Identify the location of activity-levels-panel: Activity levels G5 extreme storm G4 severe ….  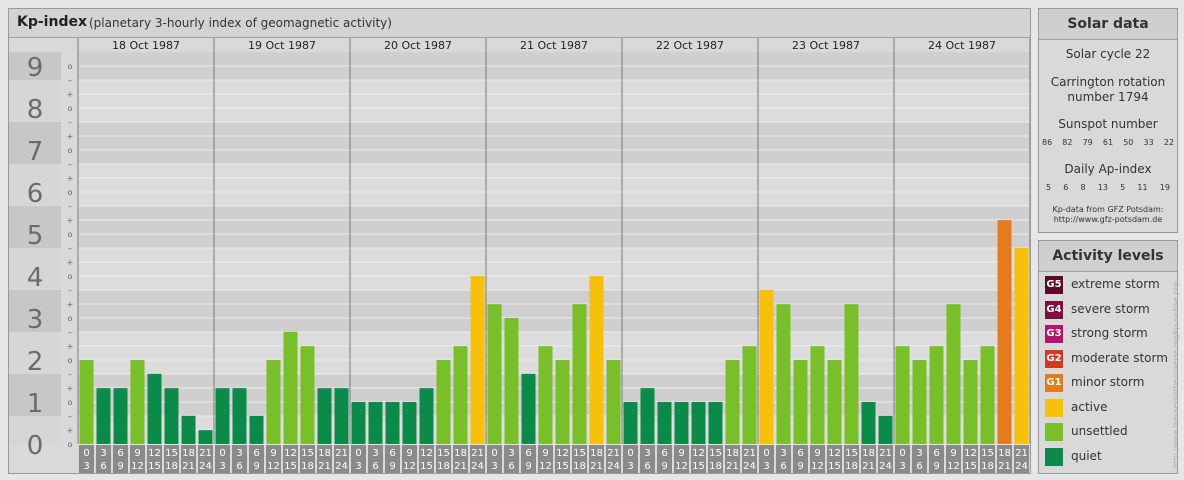
(1108, 357).